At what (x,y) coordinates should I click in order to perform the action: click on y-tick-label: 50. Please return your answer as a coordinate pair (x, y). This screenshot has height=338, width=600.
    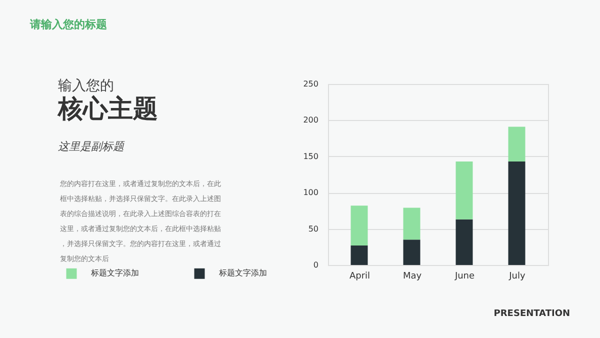
    Looking at the image, I should click on (313, 229).